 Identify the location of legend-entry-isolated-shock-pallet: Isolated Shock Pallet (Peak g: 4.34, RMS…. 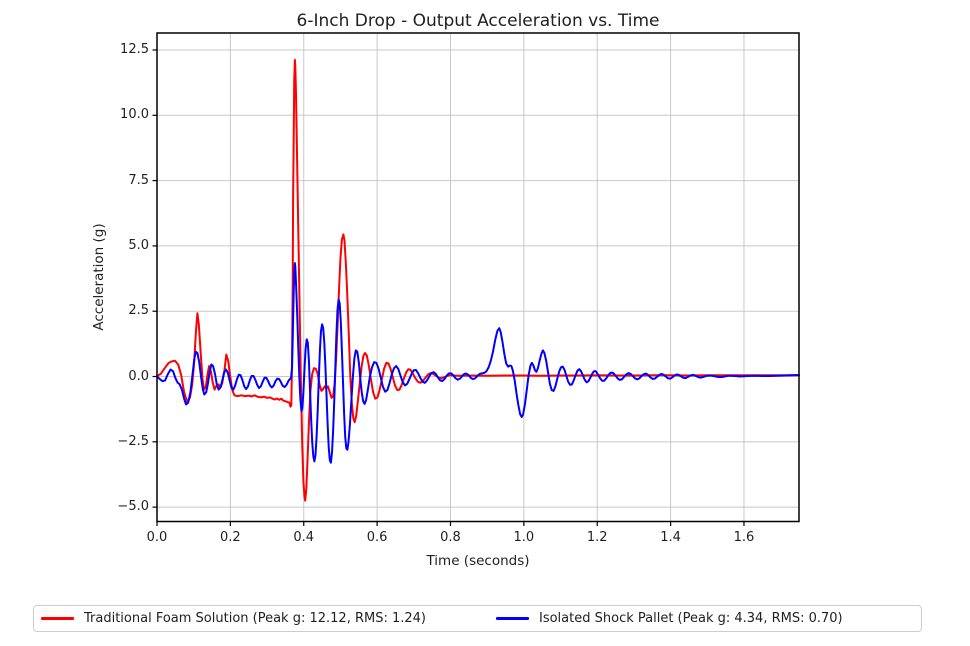
(669, 618).